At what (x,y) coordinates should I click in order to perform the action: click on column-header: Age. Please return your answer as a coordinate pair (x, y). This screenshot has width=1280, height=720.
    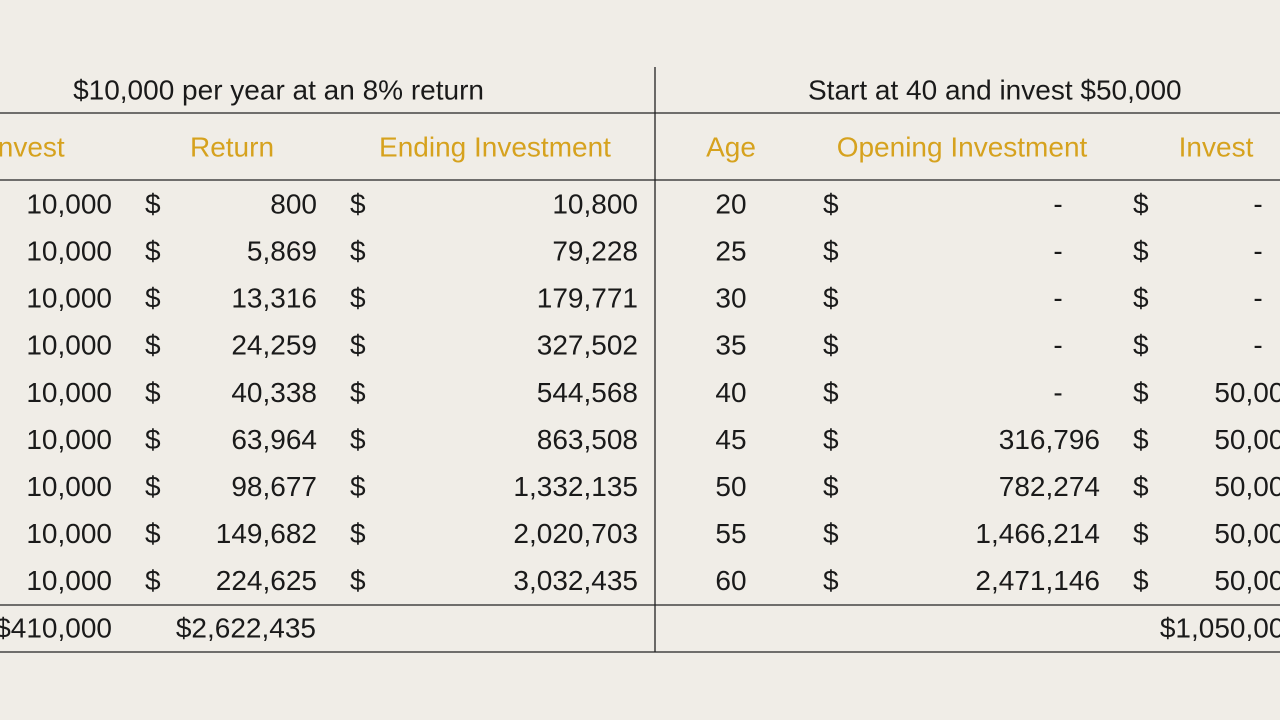
    Looking at the image, I should click on (731, 146).